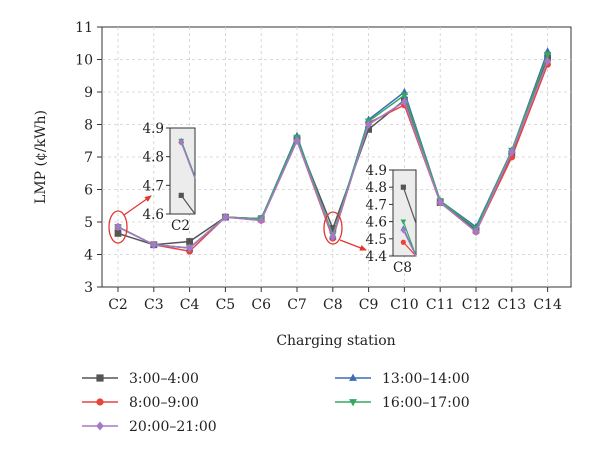  I want to click on y-tick-label: 6, so click(88, 191).